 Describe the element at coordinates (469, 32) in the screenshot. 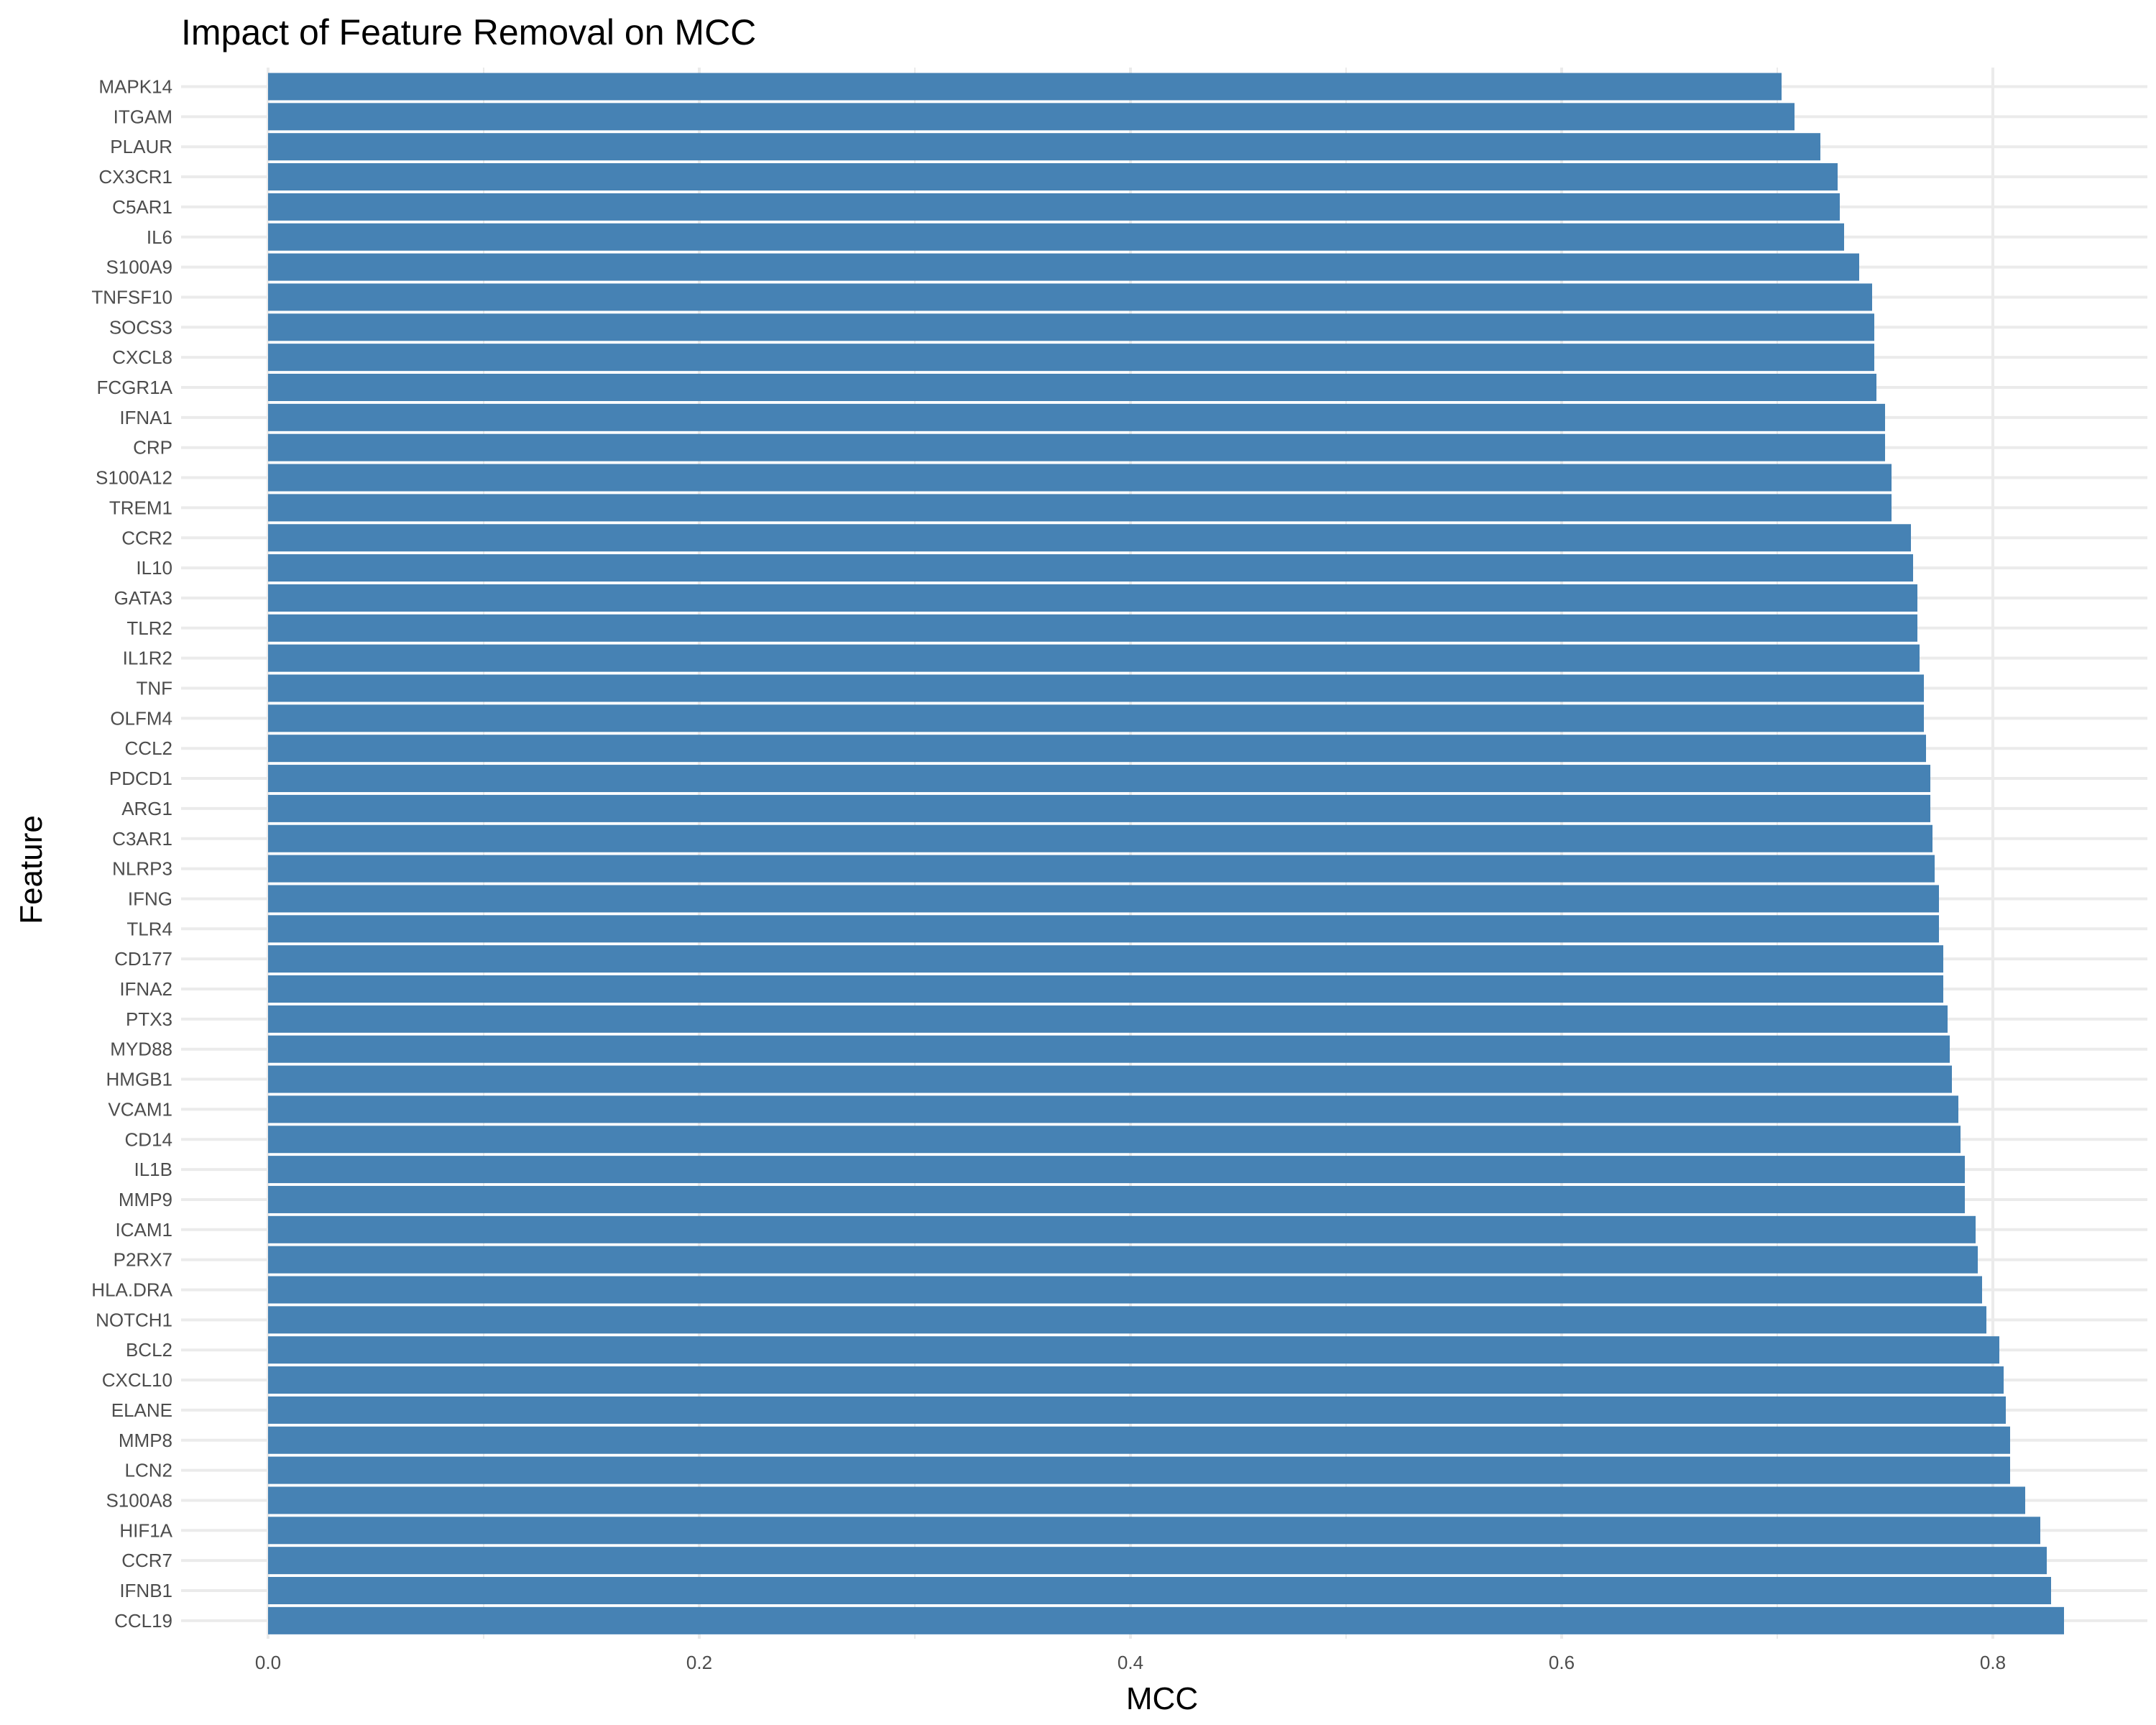

I see `chart-title: Impact of Feature Removal on MCC` at that location.